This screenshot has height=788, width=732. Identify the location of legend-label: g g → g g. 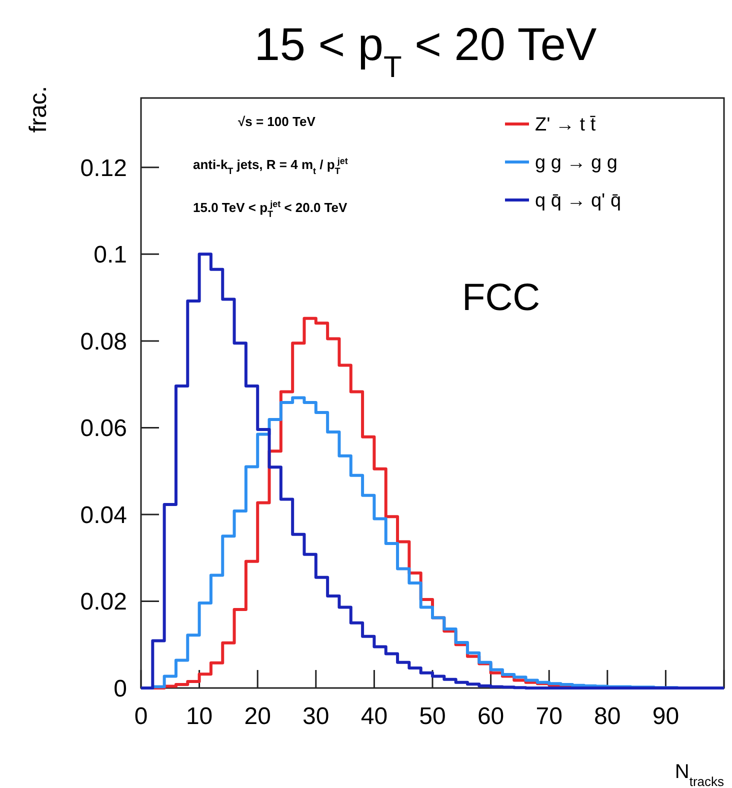
(576, 163).